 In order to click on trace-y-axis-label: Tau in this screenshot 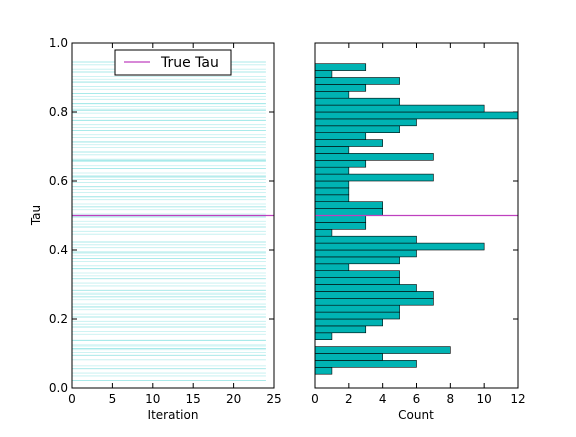, I will do `click(36, 215)`.